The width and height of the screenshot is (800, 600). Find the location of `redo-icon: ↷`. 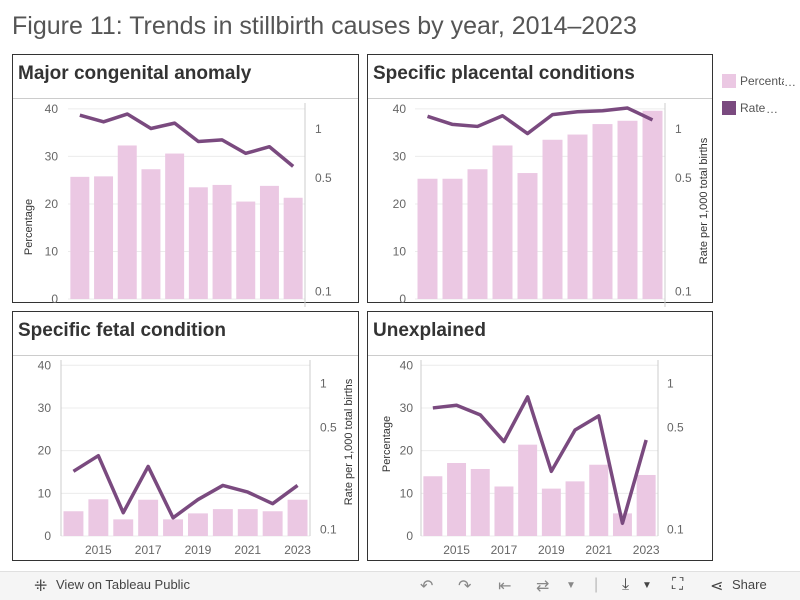

redo-icon: ↷ is located at coordinates (465, 586).